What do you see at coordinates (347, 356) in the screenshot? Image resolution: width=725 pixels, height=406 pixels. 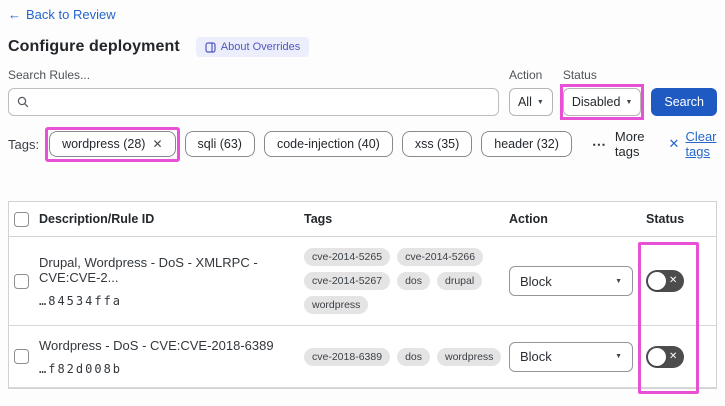 I see `rule-tag-chip: cve-2018-6389` at bounding box center [347, 356].